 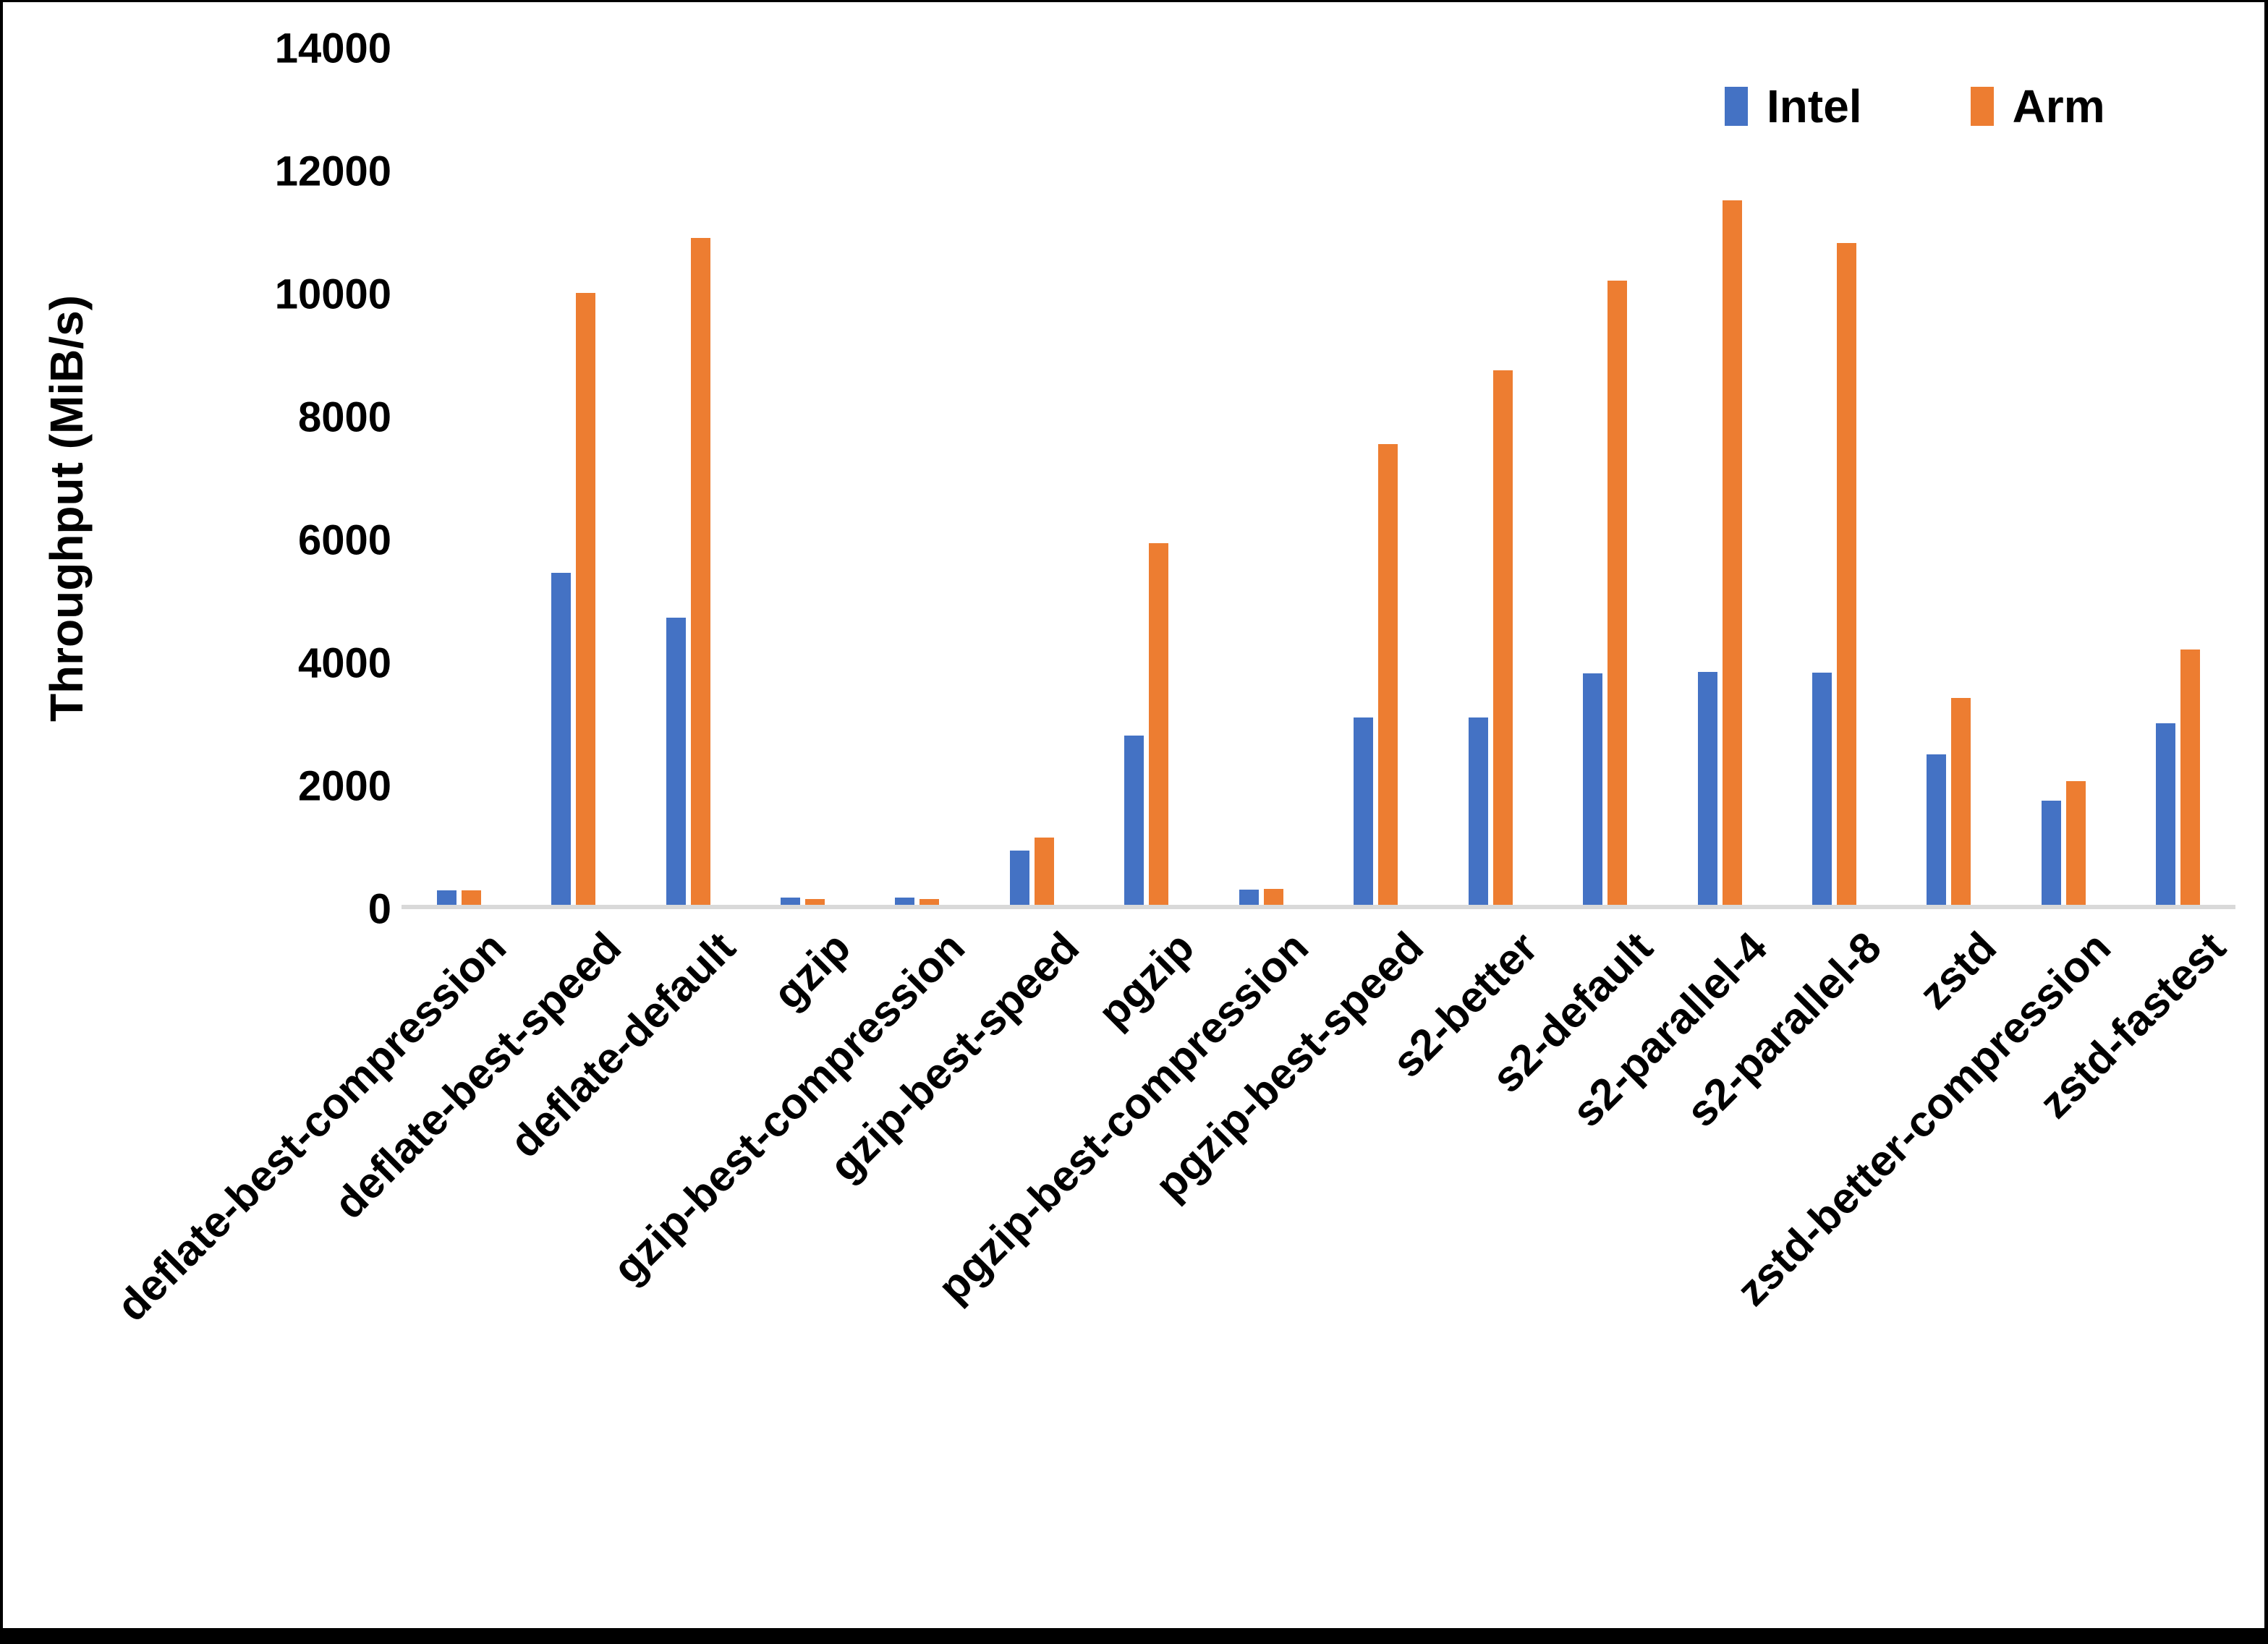 I want to click on legend-item-arm: Arm, so click(x=2038, y=106).